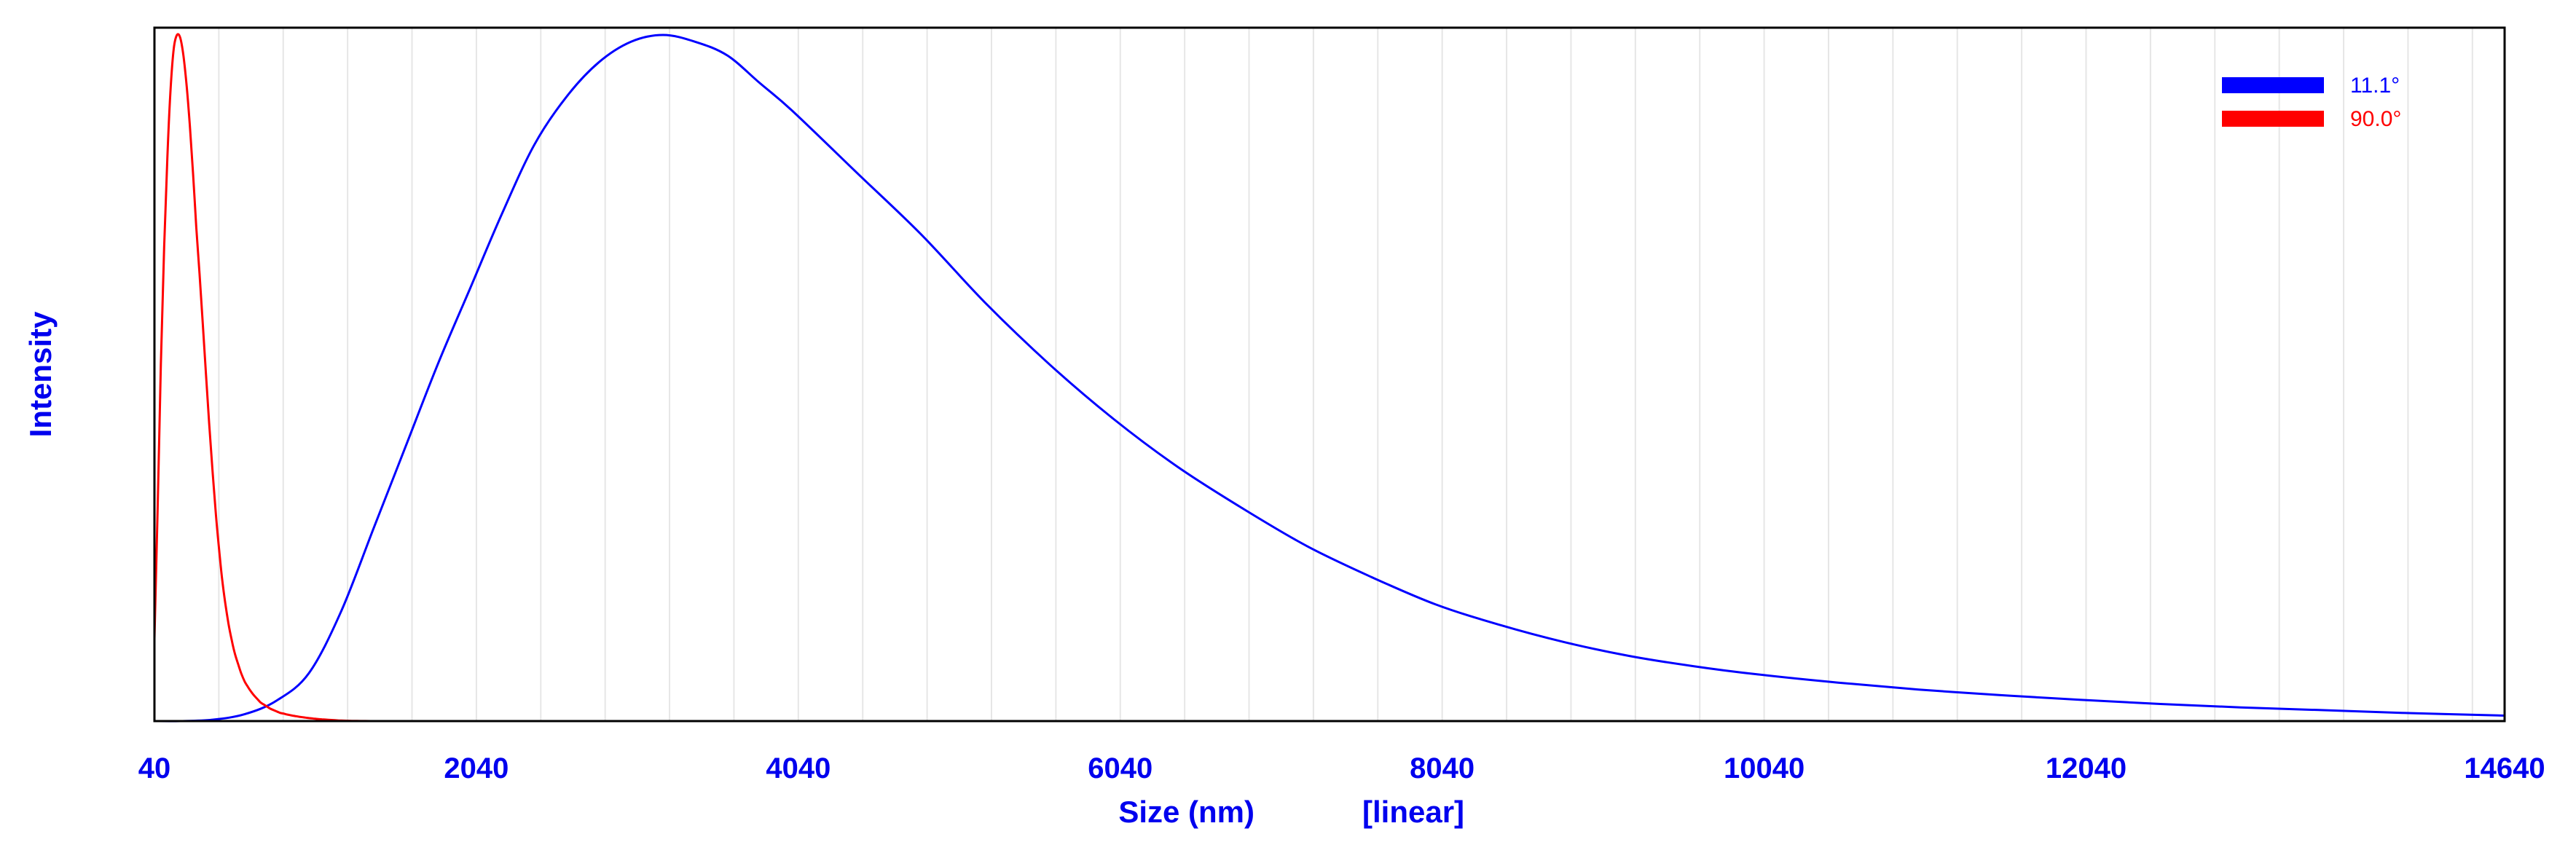 Image resolution: width=2576 pixels, height=850 pixels. I want to click on legend-label-11.1: 11.1°, so click(2375, 86).